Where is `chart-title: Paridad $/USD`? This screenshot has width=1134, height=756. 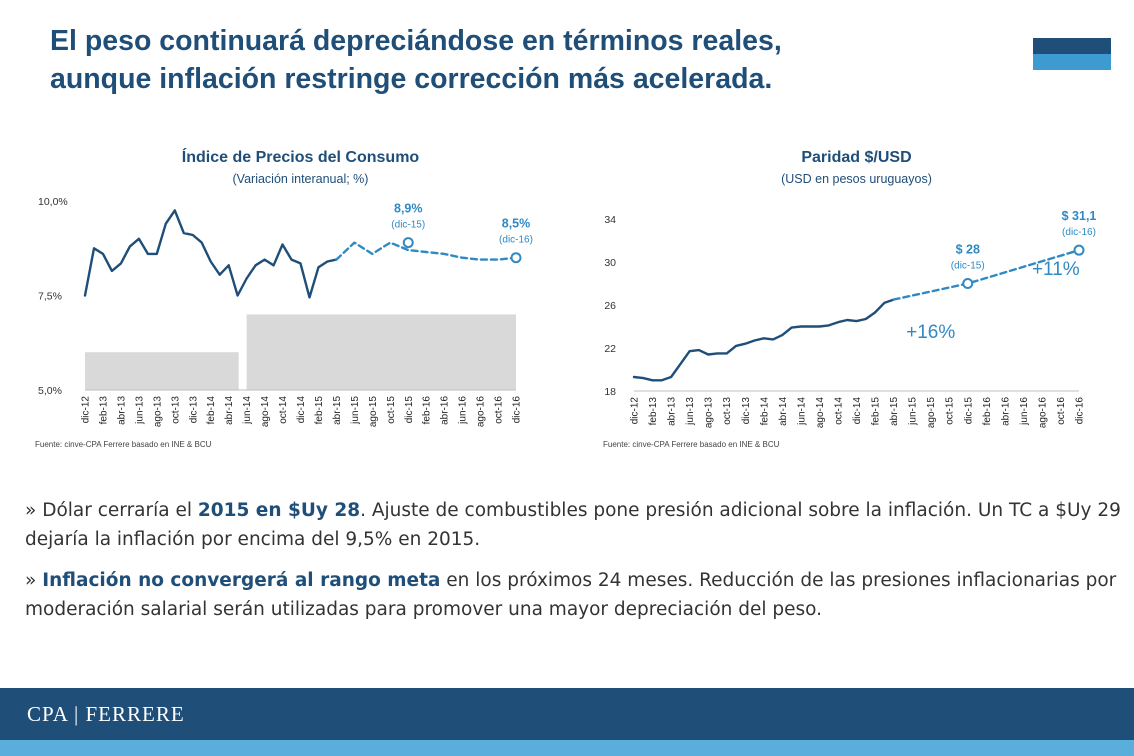 chart-title: Paridad $/USD is located at coordinates (856, 157).